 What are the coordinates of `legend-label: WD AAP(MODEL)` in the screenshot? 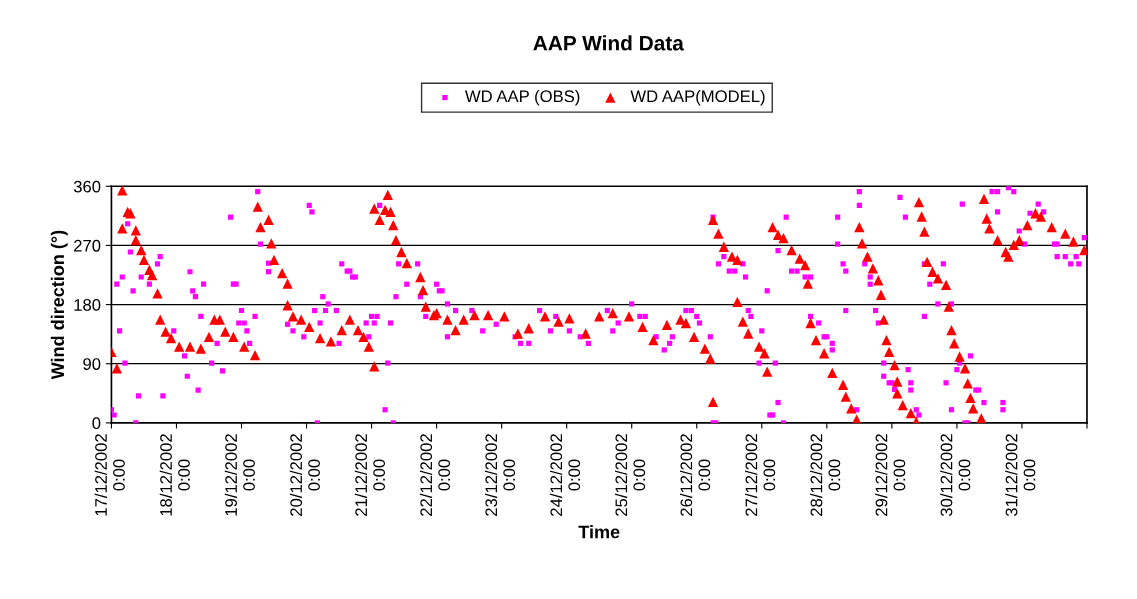 It's located at (697, 97).